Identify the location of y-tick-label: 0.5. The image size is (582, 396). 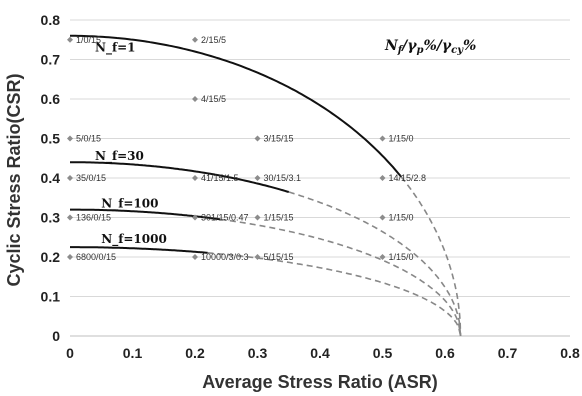
(51, 139).